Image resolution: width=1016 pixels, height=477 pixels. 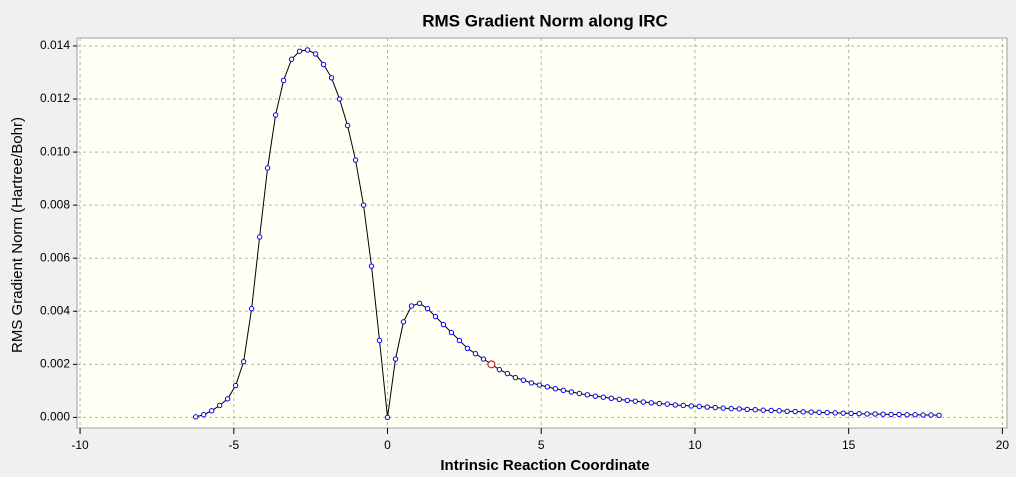 I want to click on highlighted-point, so click(x=491, y=364).